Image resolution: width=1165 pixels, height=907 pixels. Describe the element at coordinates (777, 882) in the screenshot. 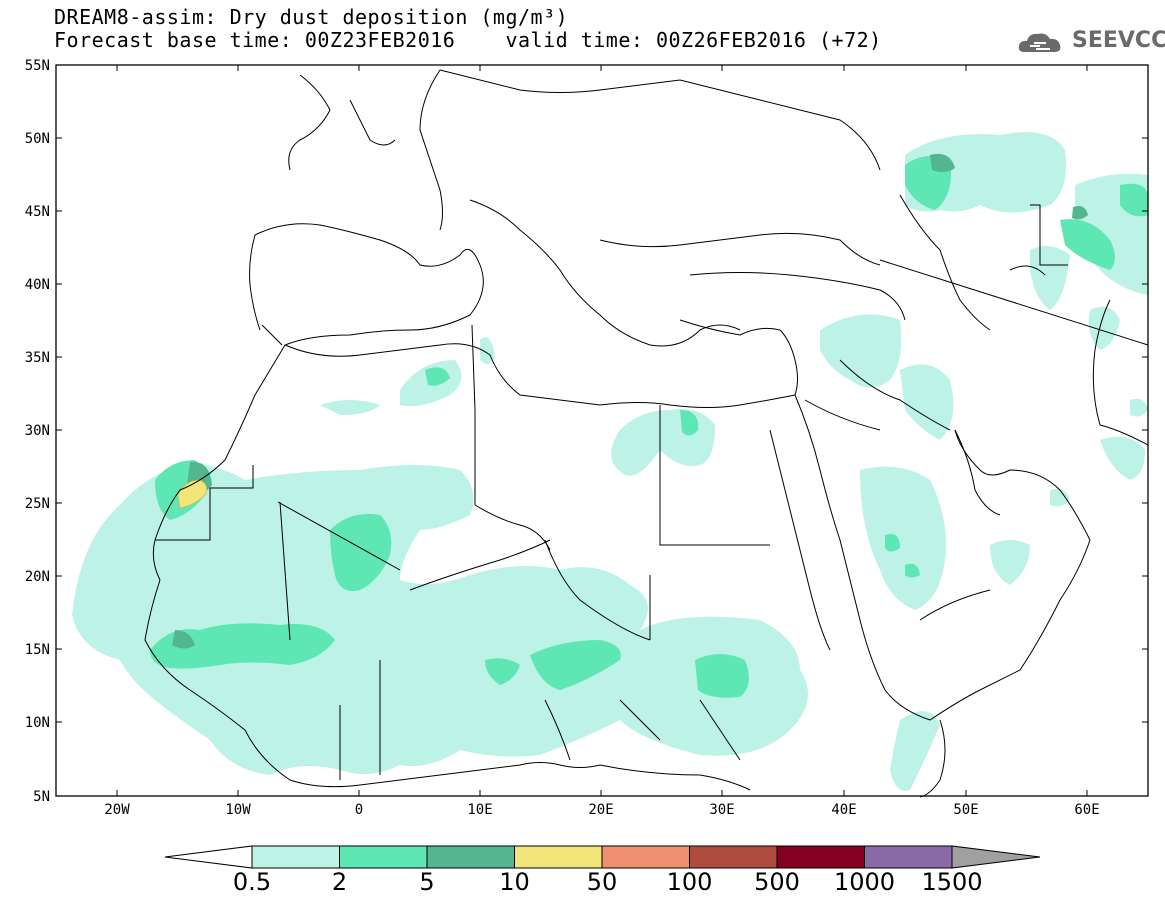

I see `colorbar-tick-label: 500` at that location.